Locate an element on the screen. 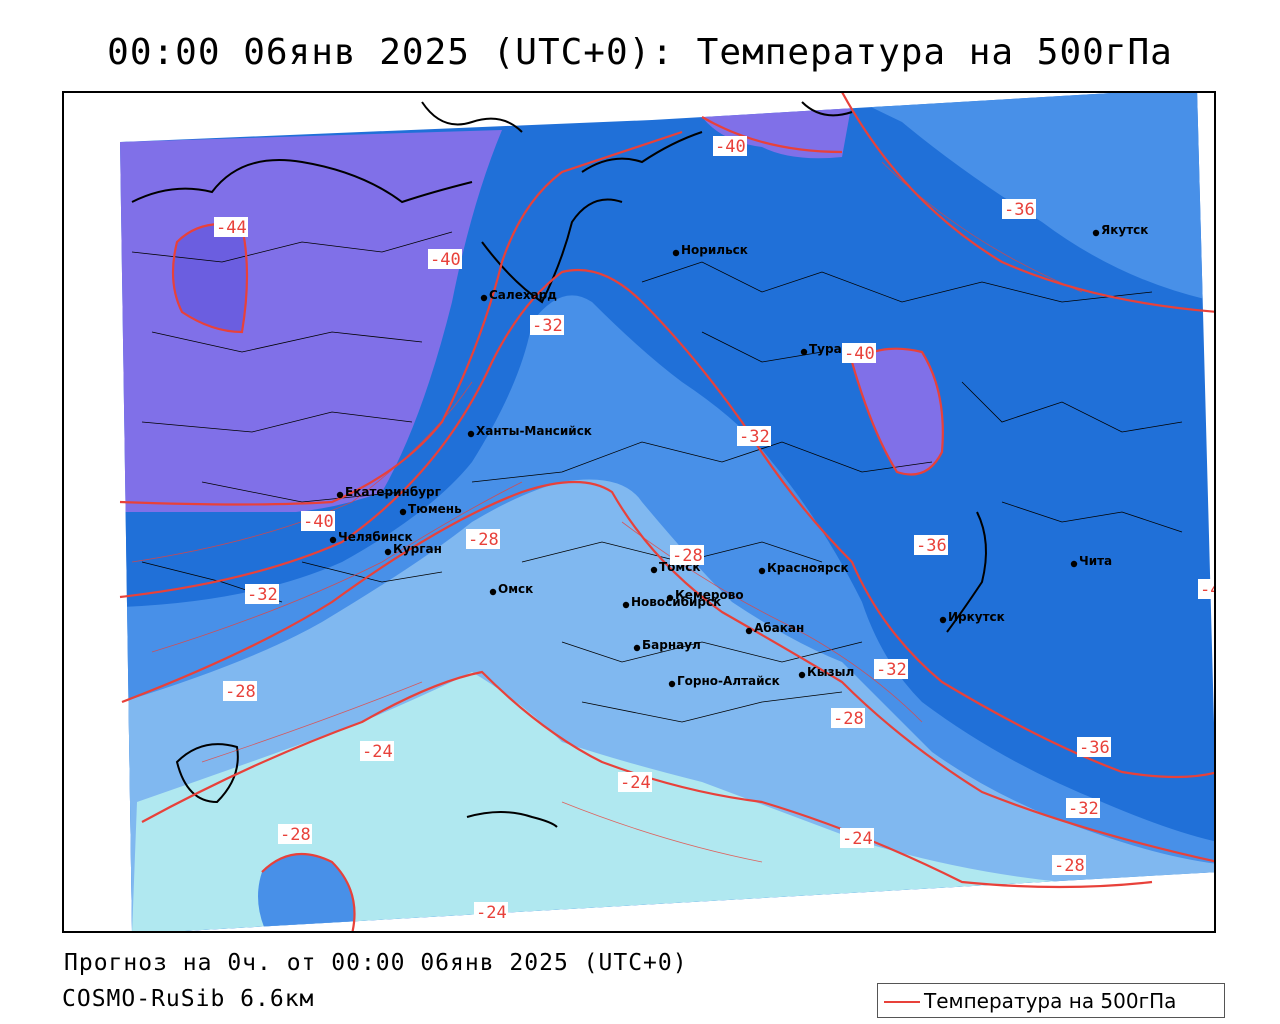 The image size is (1280, 1024). isotherm-label: -44 is located at coordinates (231, 228).